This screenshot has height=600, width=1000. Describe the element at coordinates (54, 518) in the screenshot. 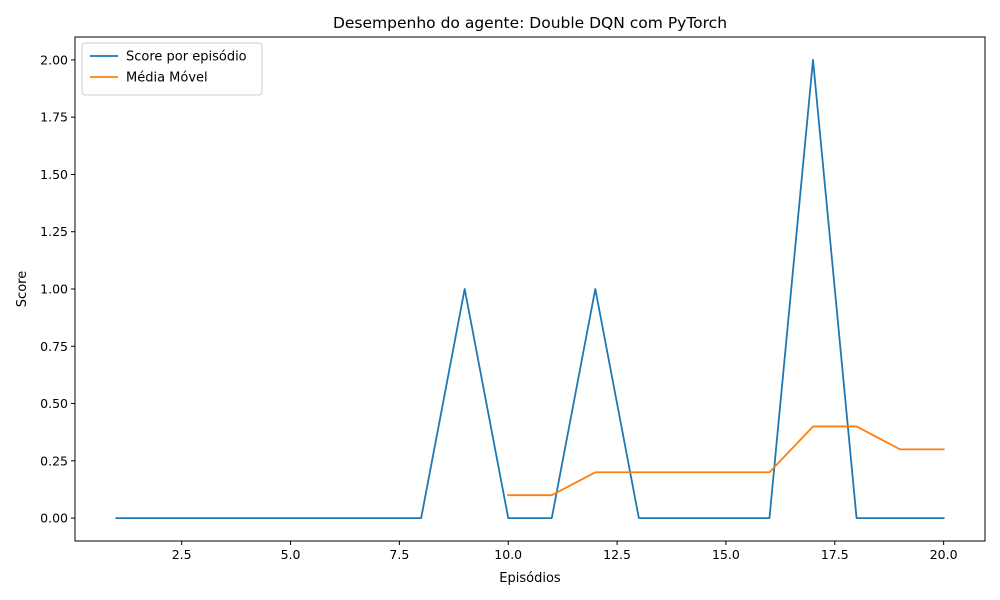

I see `y-tick-label: 0.00` at that location.